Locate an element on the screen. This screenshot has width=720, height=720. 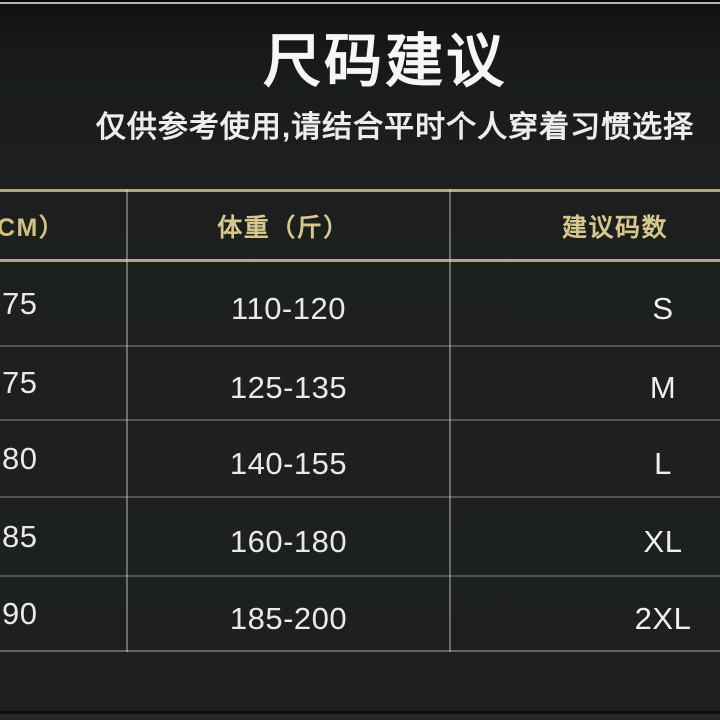
bottom-edge-dark-line is located at coordinates (360, 712).